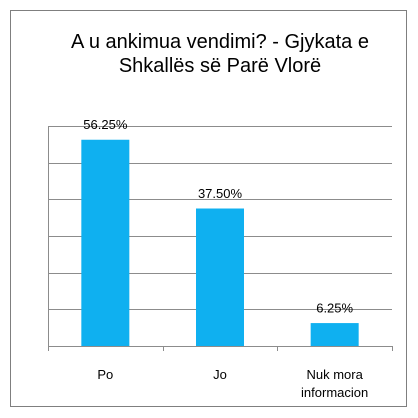 The width and height of the screenshot is (418, 418). I want to click on data-label: 56.25%, so click(105, 124).